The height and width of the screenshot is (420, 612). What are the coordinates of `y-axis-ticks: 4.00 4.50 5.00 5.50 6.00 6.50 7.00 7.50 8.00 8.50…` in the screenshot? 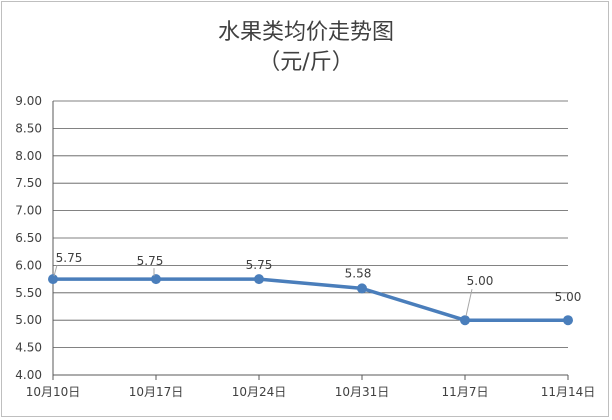 It's located at (28, 238).